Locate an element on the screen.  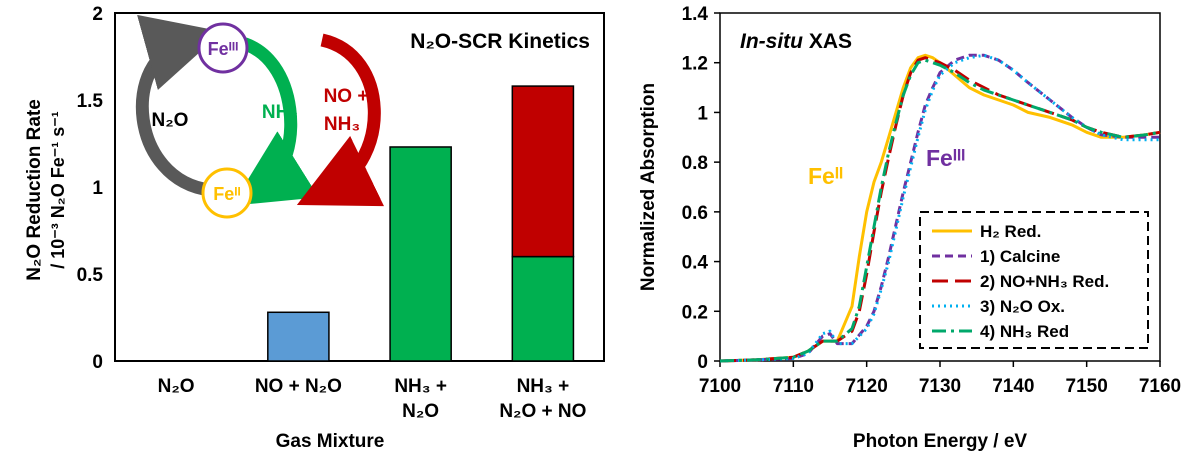
bar-y-tick-label: 2 is located at coordinates (97, 14).